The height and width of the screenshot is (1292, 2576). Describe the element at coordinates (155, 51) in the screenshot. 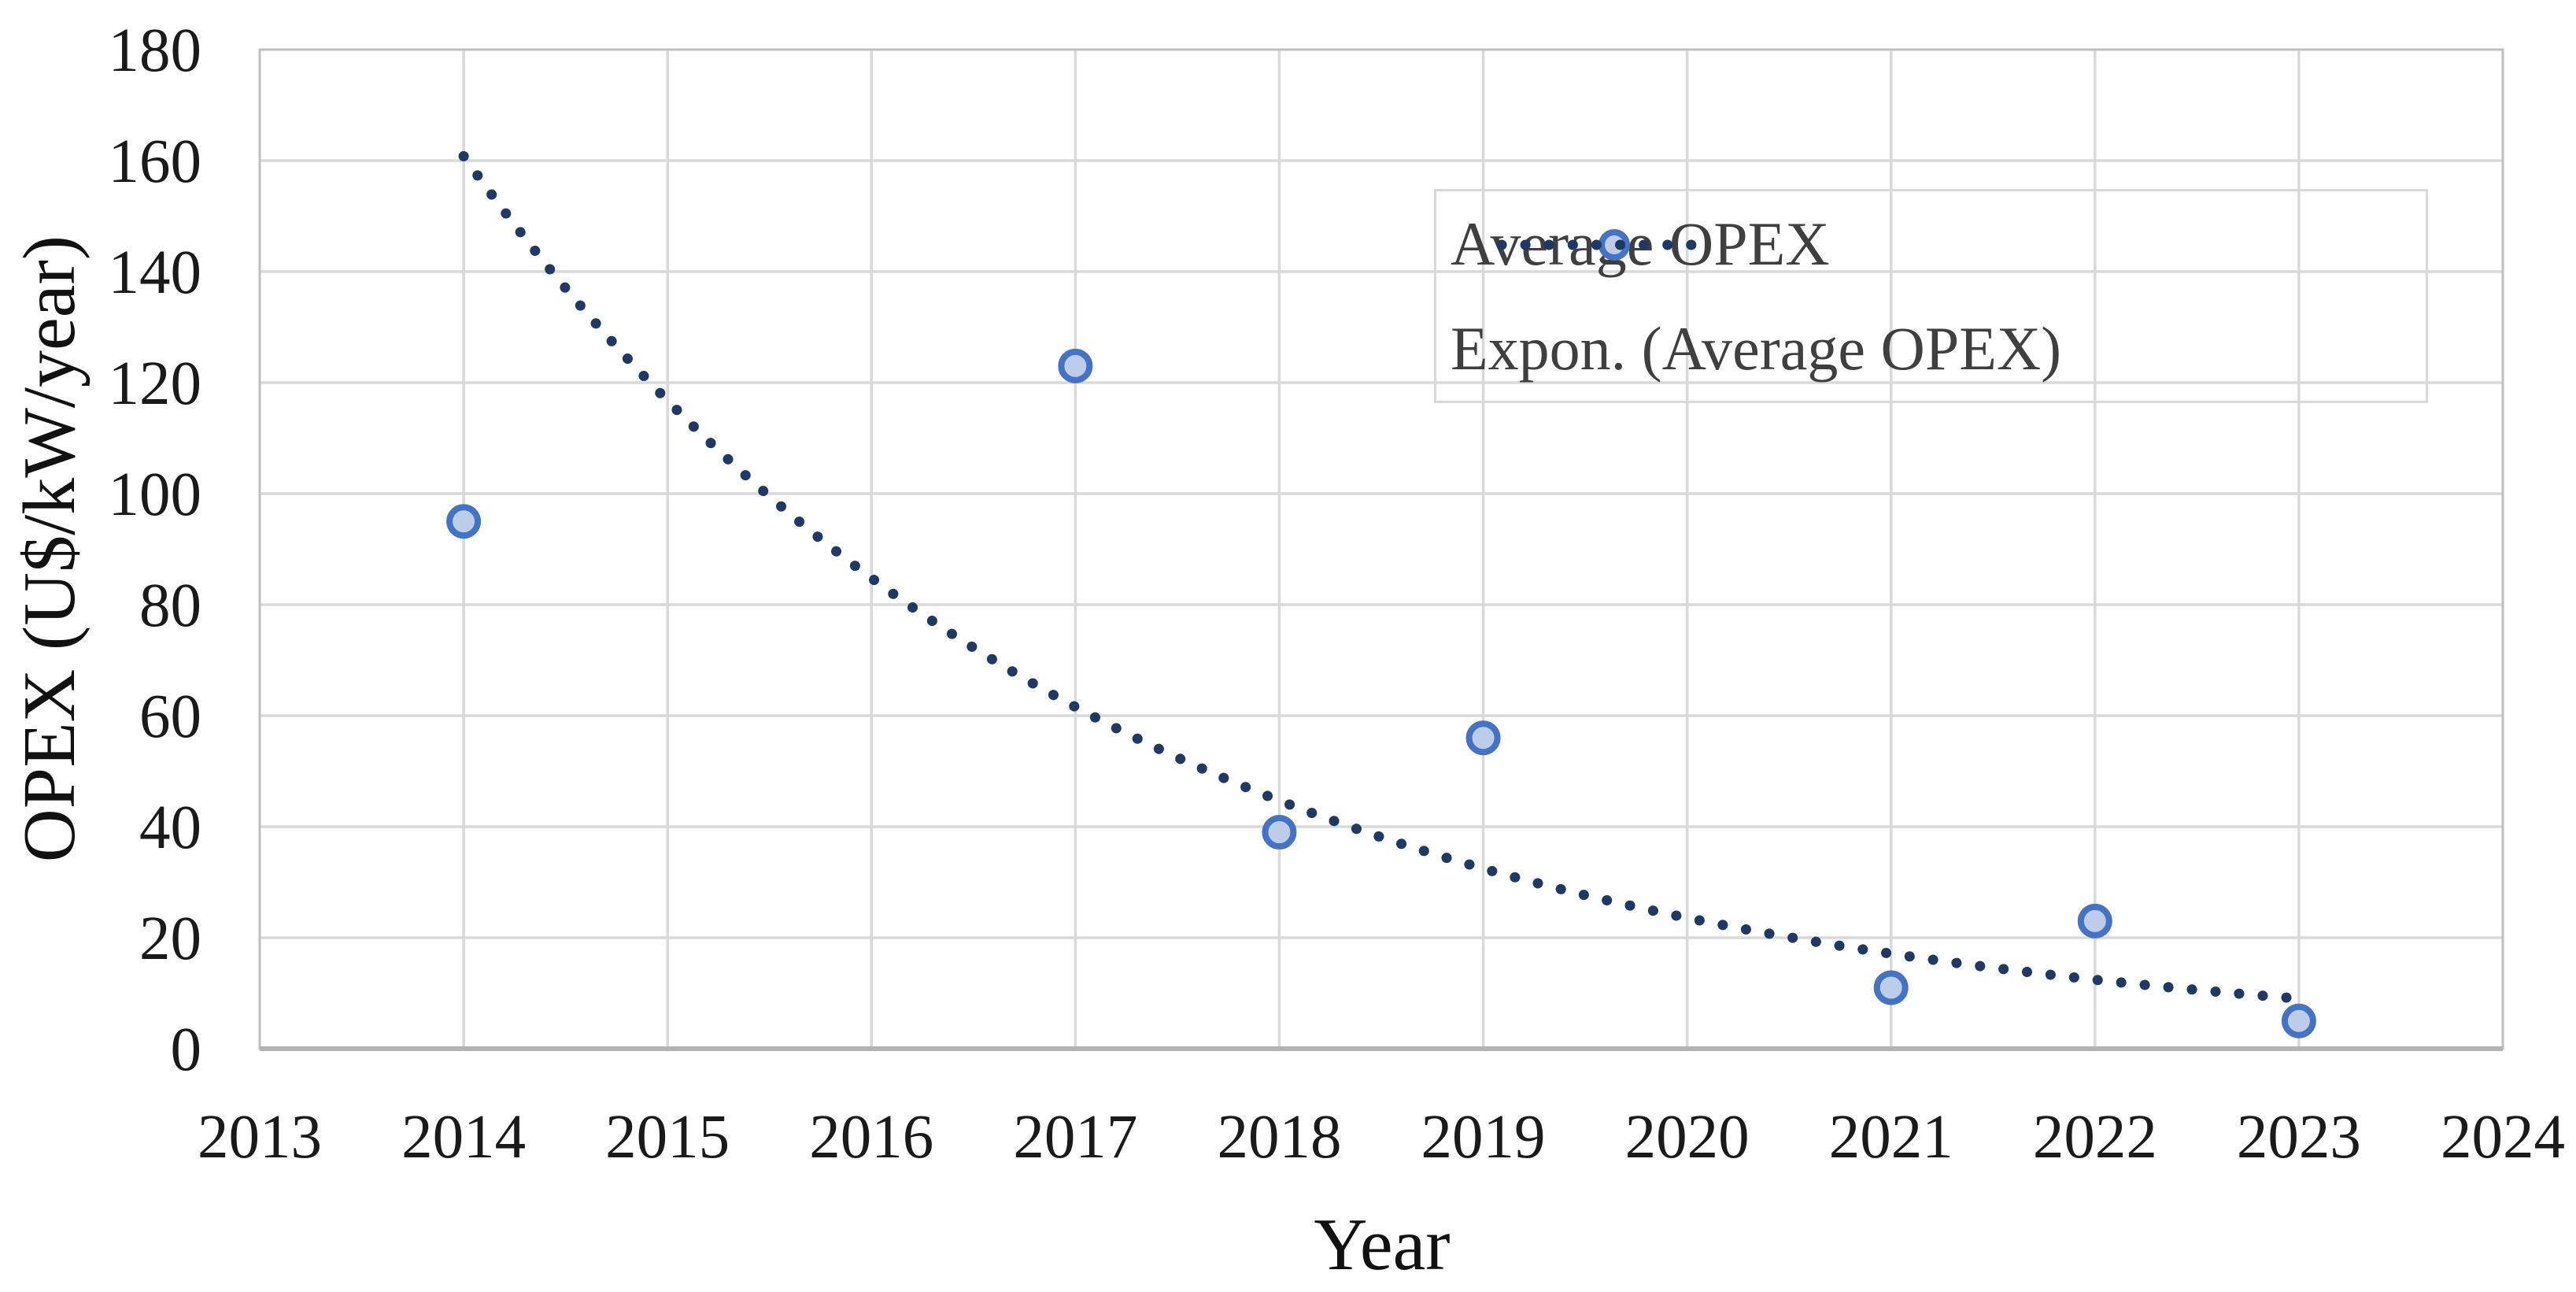

I see `y-tick-label: 180` at that location.